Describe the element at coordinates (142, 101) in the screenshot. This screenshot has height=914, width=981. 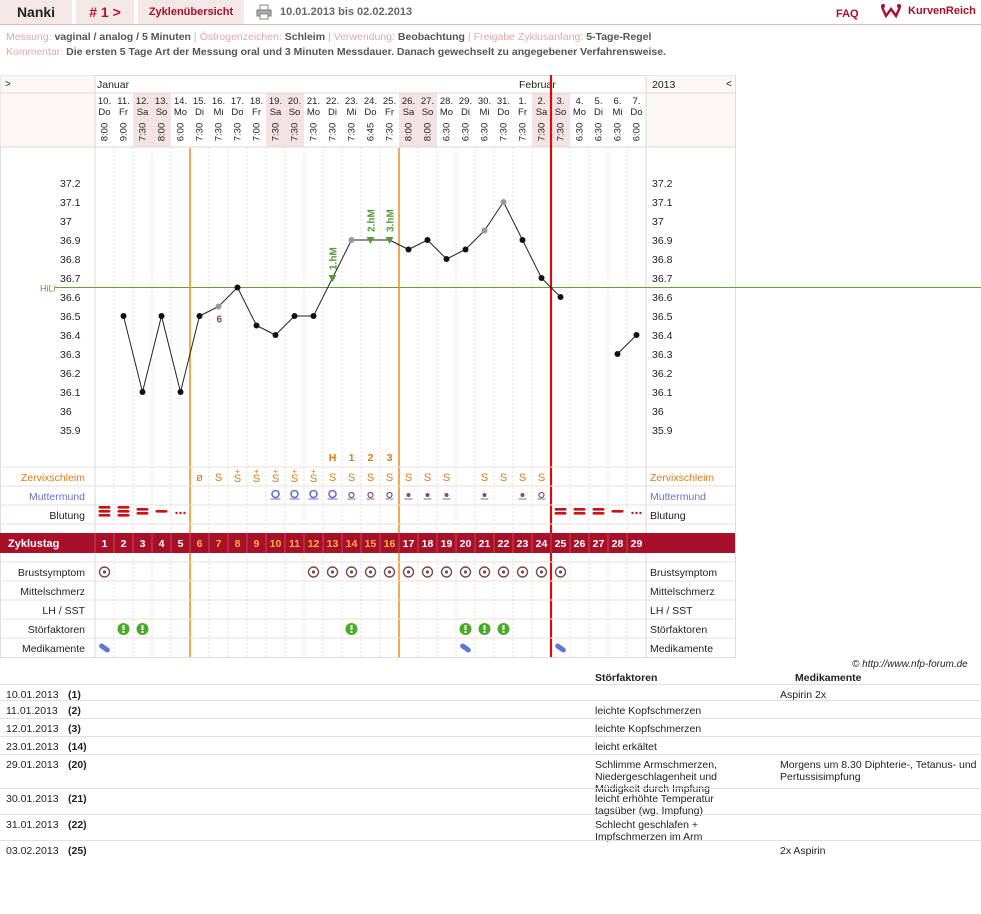
I see `day-number: 12.` at that location.